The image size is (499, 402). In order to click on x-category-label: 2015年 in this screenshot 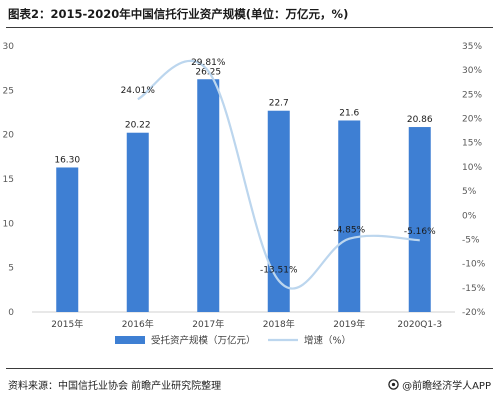, I will do `click(67, 324)`.